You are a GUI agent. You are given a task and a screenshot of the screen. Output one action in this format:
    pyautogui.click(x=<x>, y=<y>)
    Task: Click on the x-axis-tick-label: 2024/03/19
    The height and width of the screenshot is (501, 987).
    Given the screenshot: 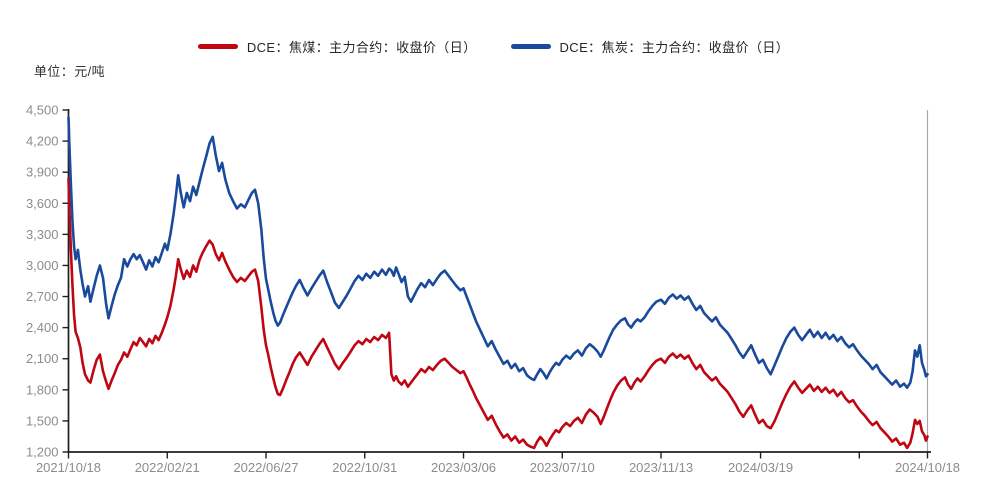 What is the action you would take?
    pyautogui.click(x=760, y=467)
    